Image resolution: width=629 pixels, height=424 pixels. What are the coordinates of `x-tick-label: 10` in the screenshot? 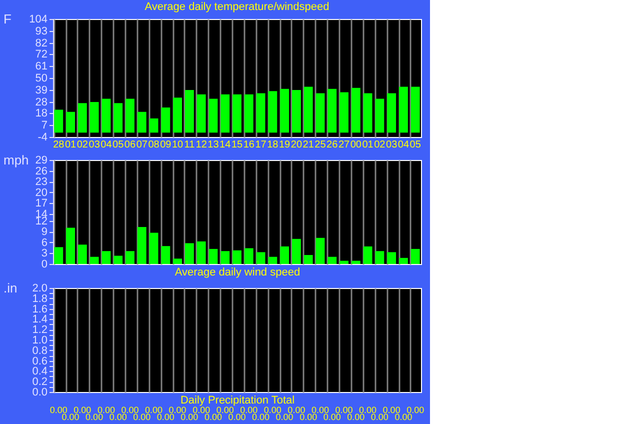 It's located at (178, 145).